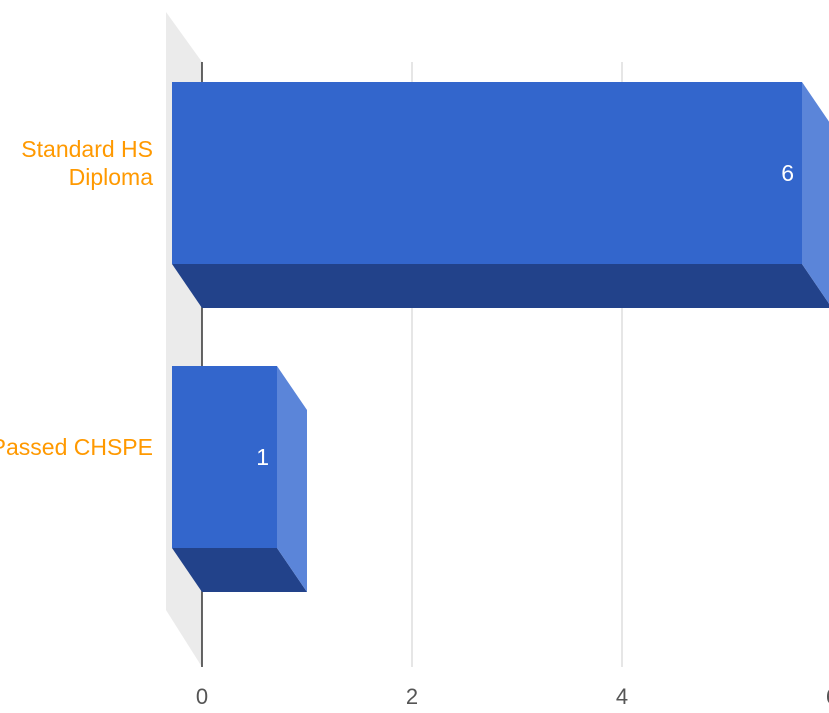 This screenshot has height=713, width=829. I want to click on category-label-0: Standard HS Diploma, so click(87, 163).